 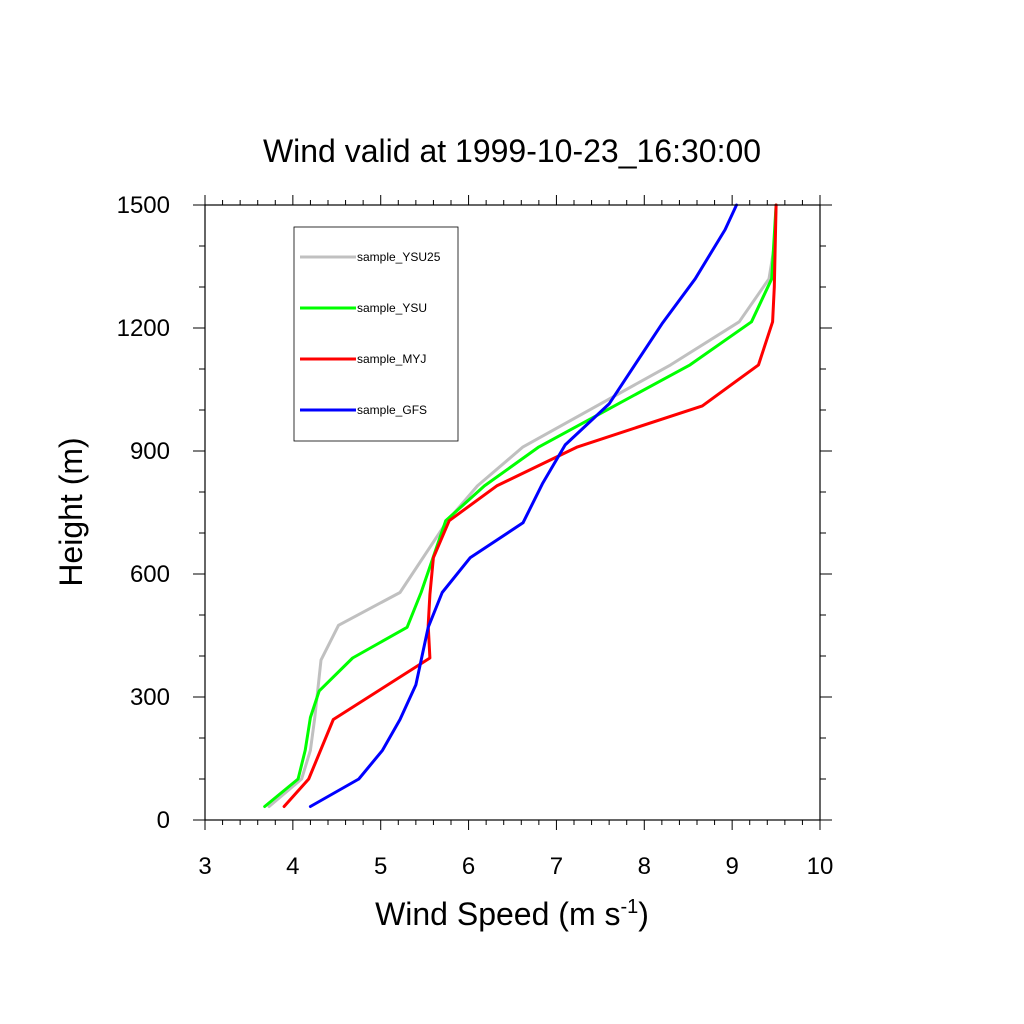 What do you see at coordinates (629, 907) in the screenshot?
I see `x-axis-label-superscript: -1` at bounding box center [629, 907].